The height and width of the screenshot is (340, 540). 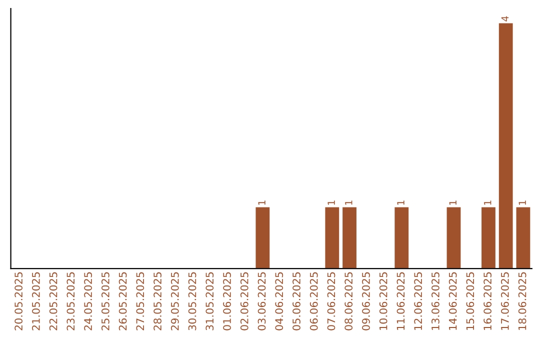 I want to click on x-tick-label: 14.06.2025, so click(x=452, y=301).